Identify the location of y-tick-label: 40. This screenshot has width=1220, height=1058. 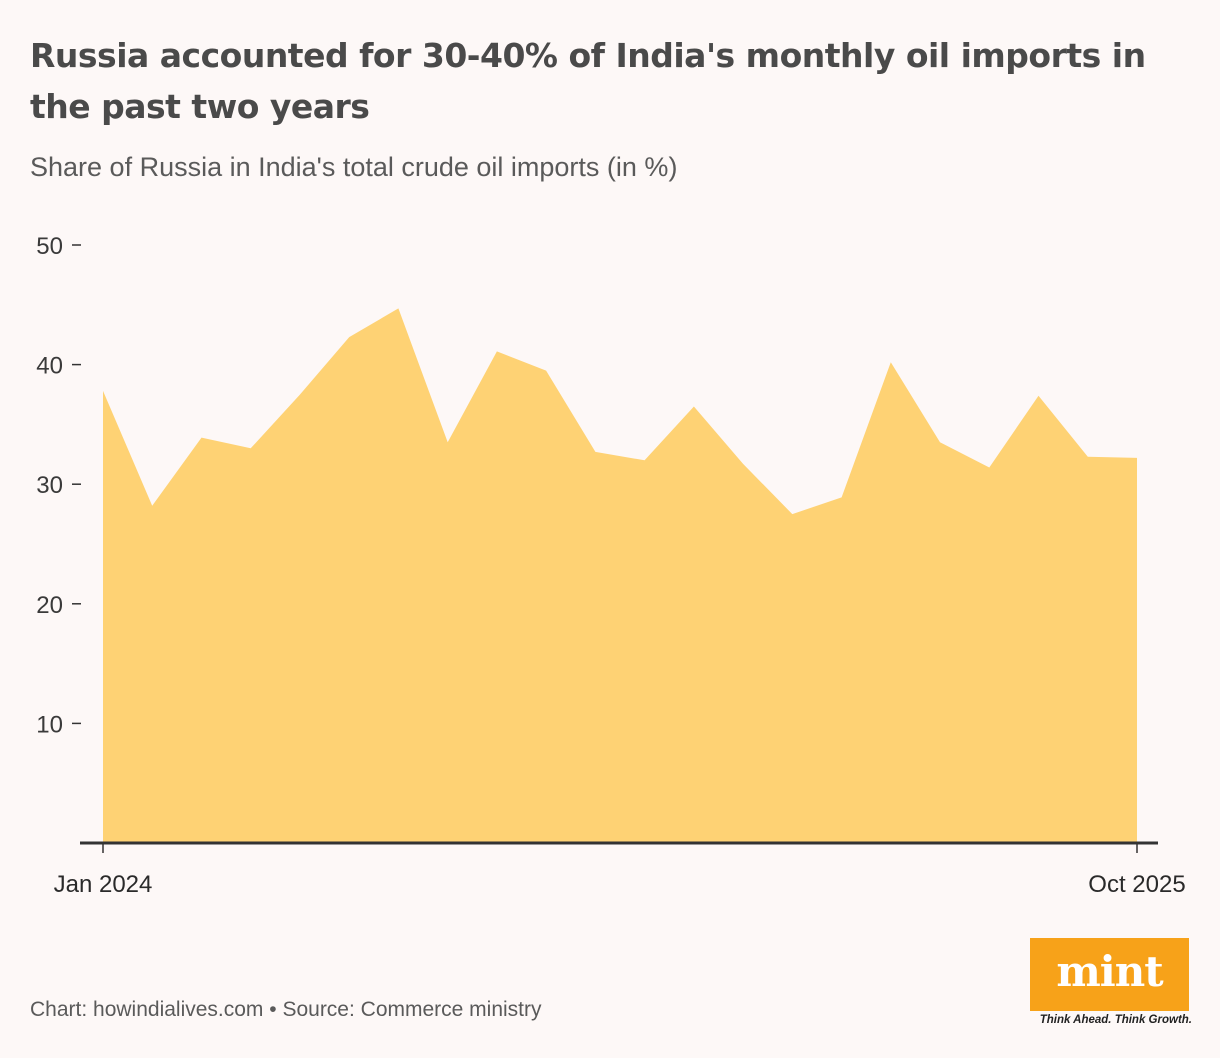
(49, 366).